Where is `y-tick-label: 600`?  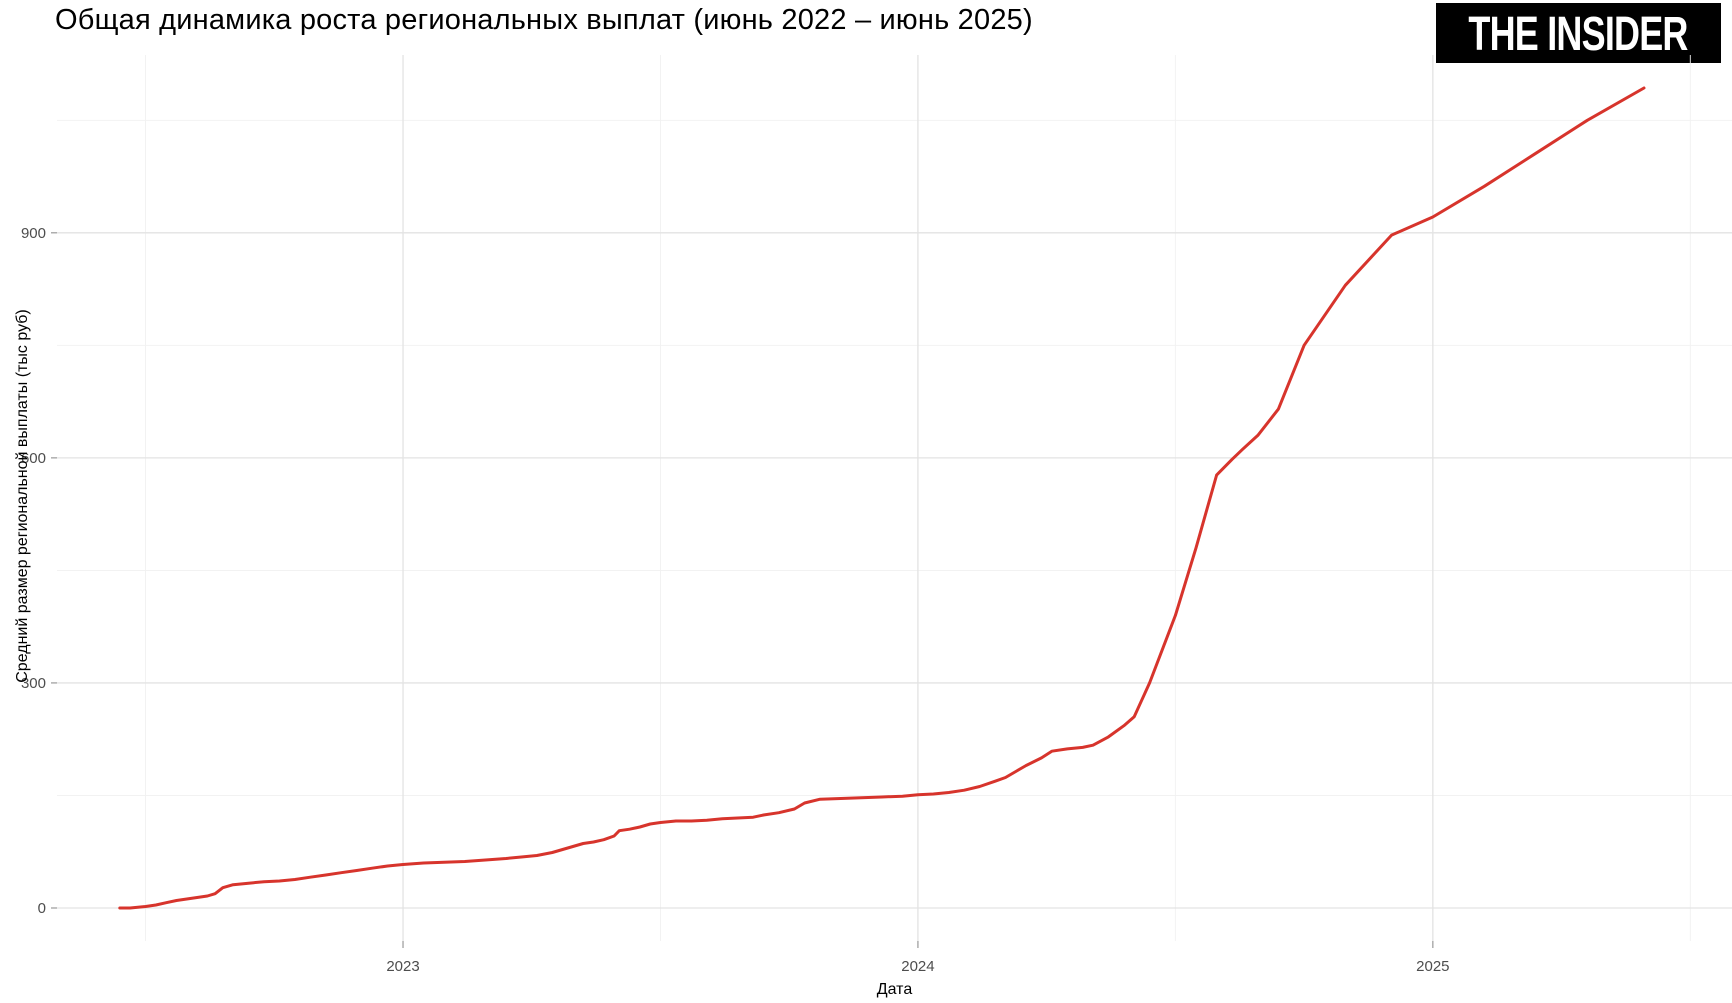 y-tick-label: 600 is located at coordinates (33, 458).